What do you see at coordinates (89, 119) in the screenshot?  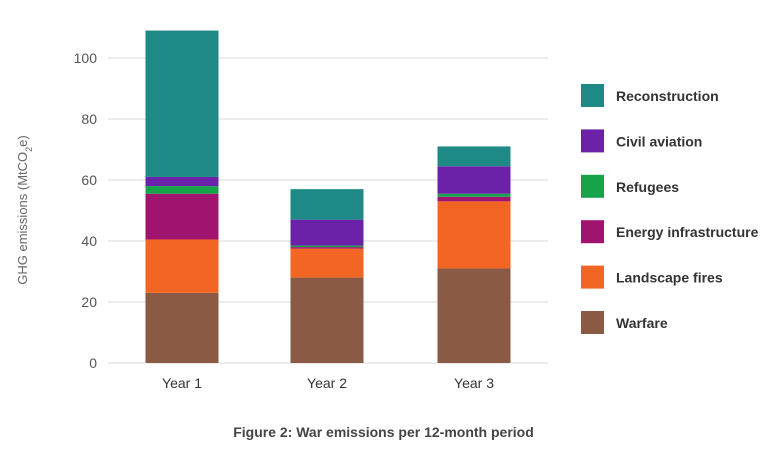 I see `y-tick-label-80: 80` at bounding box center [89, 119].